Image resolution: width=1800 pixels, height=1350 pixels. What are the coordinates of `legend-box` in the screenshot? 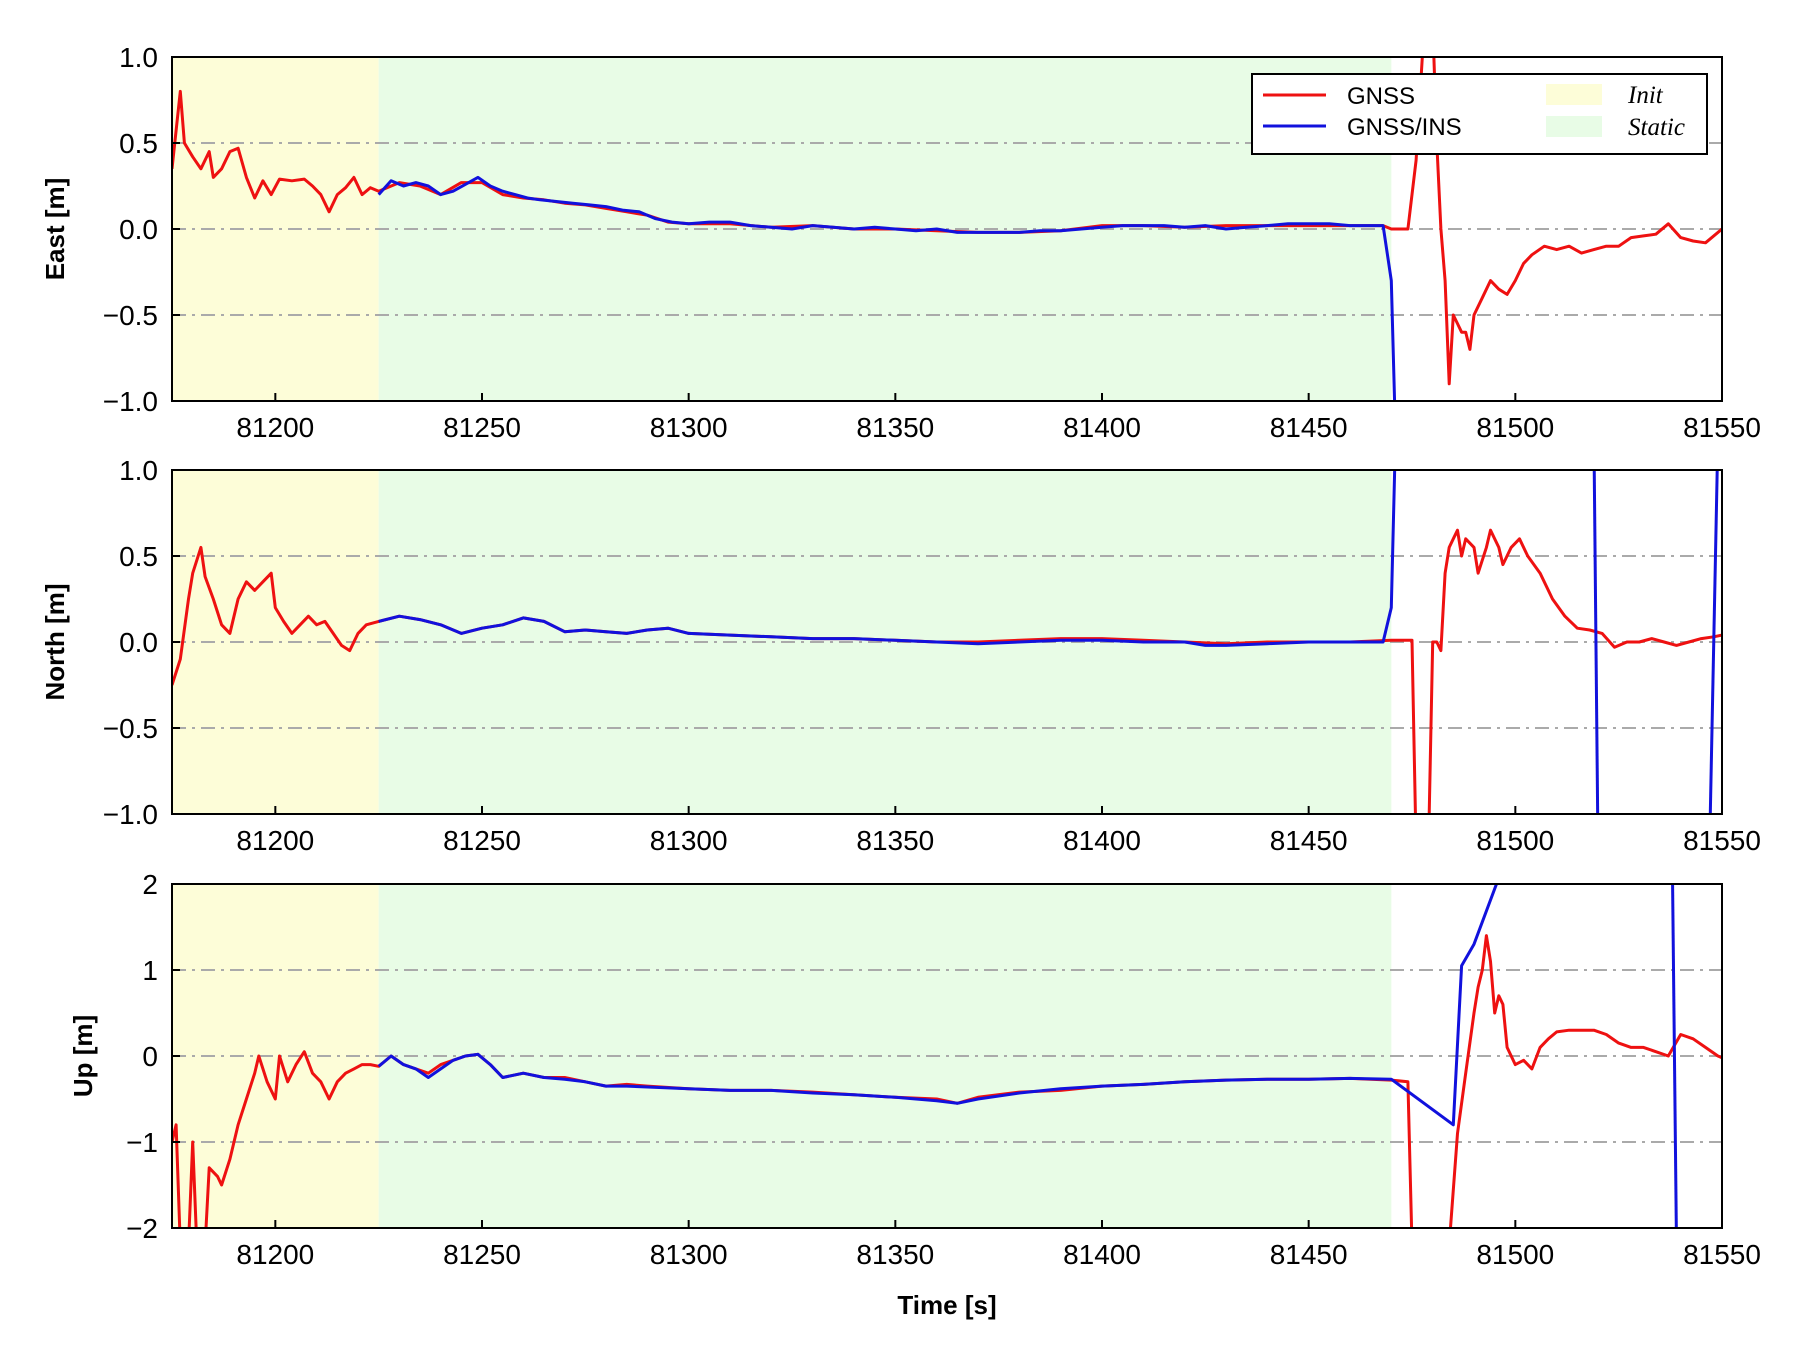 It's located at (1479, 114).